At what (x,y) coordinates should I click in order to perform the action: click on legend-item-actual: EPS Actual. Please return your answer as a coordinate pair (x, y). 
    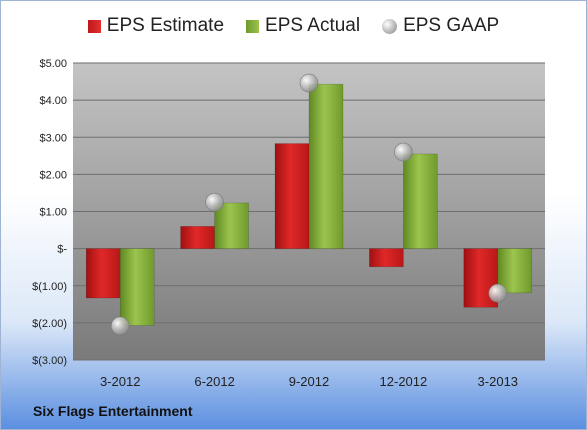
    Looking at the image, I should click on (303, 26).